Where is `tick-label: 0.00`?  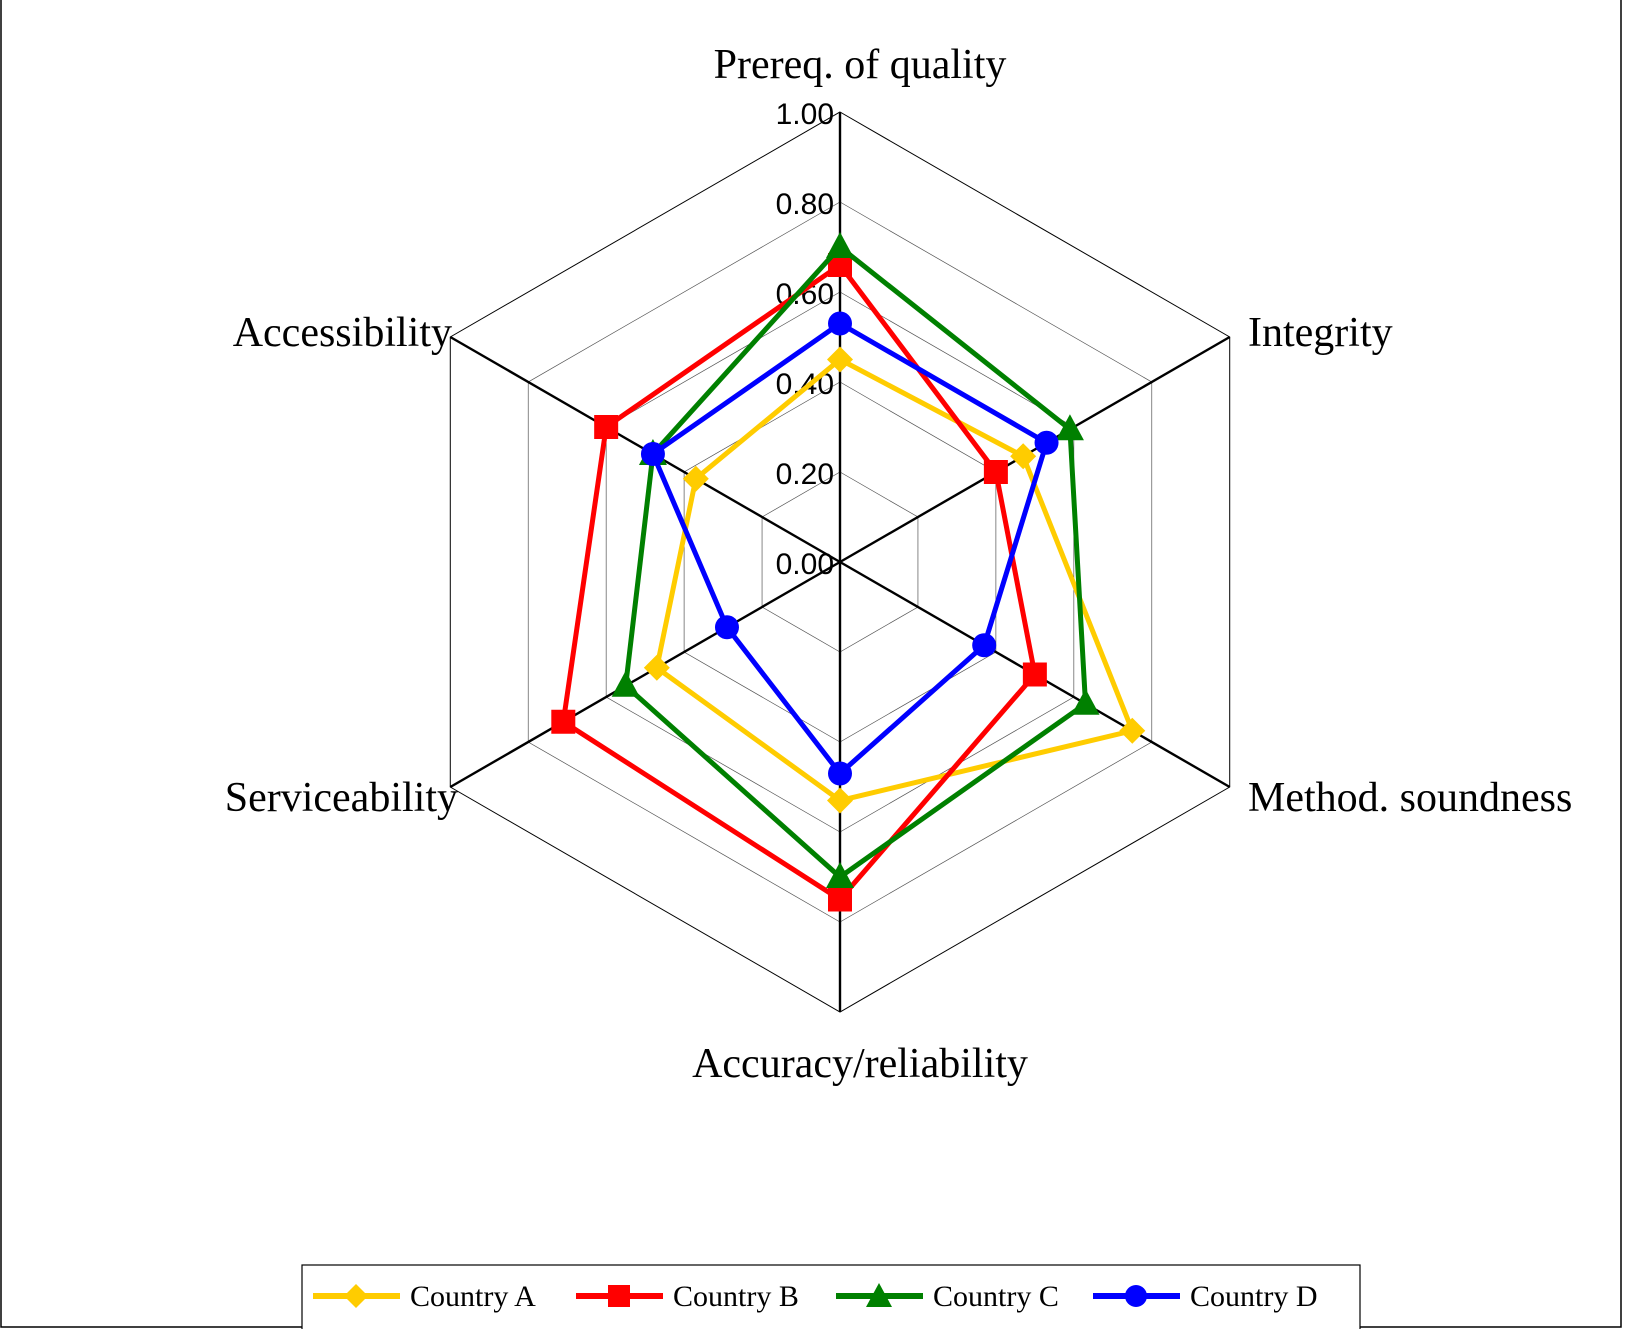
tick-label: 0.00 is located at coordinates (805, 564).